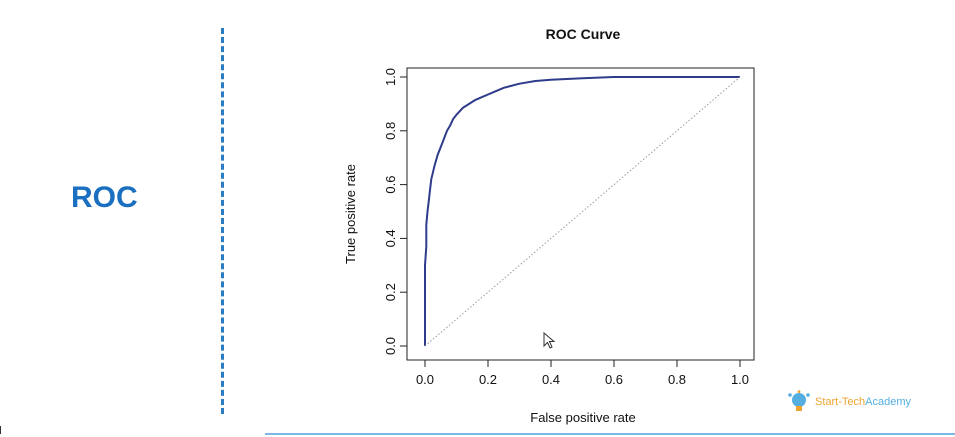 This screenshot has width=955, height=437. I want to click on x-tick-label: 0.6, so click(614, 379).